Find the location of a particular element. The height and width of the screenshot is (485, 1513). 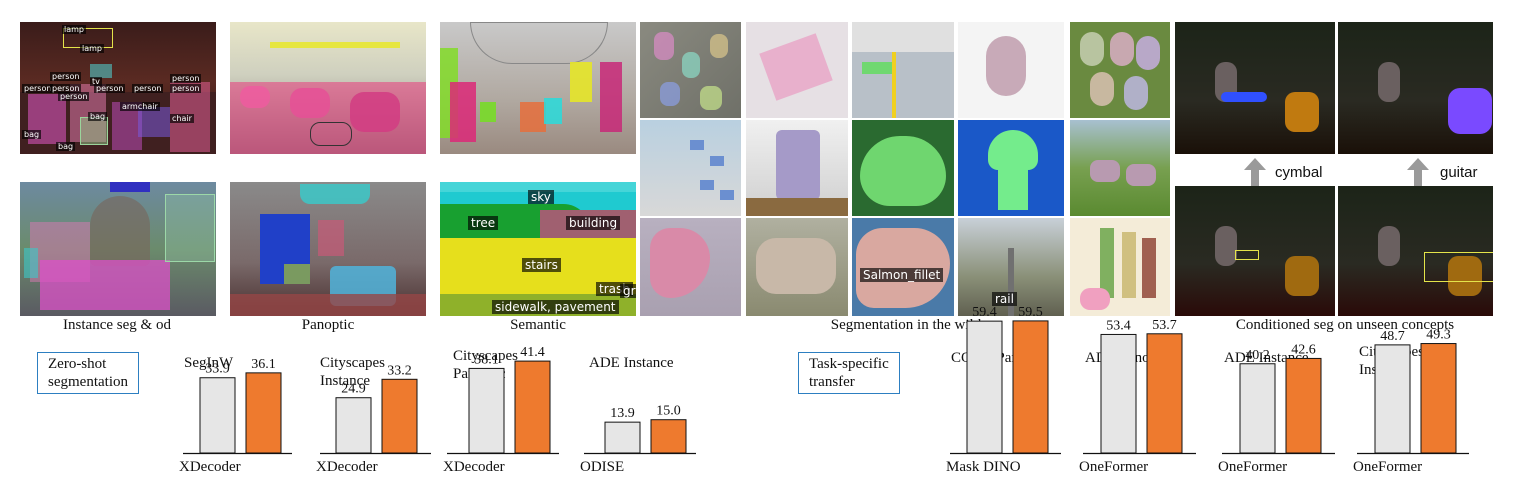

bar-chart-title: Instance is located at coordinates (345, 381).